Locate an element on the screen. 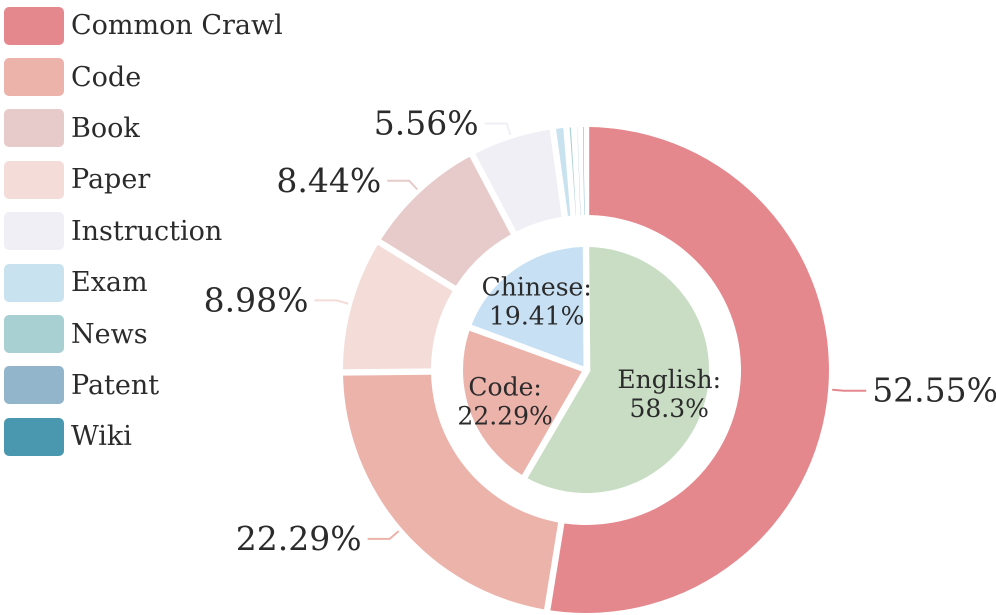  data-label-common-crawl: 52.55% is located at coordinates (934, 390).